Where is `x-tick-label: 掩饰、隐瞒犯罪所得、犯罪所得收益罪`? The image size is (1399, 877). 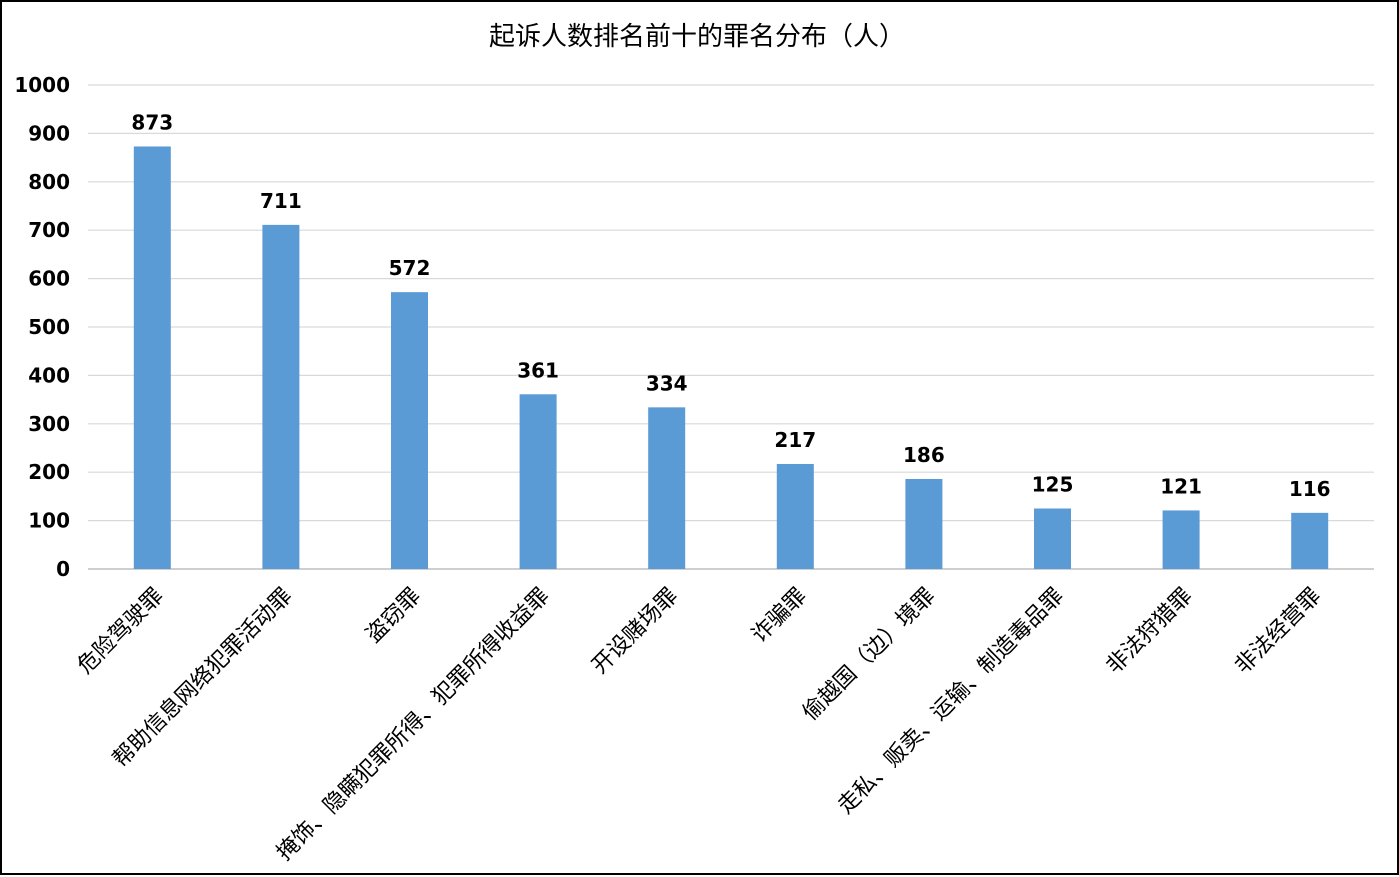
x-tick-label: 掩饰、隐瞒犯罪所得、犯罪所得收益罪 is located at coordinates (413, 725).